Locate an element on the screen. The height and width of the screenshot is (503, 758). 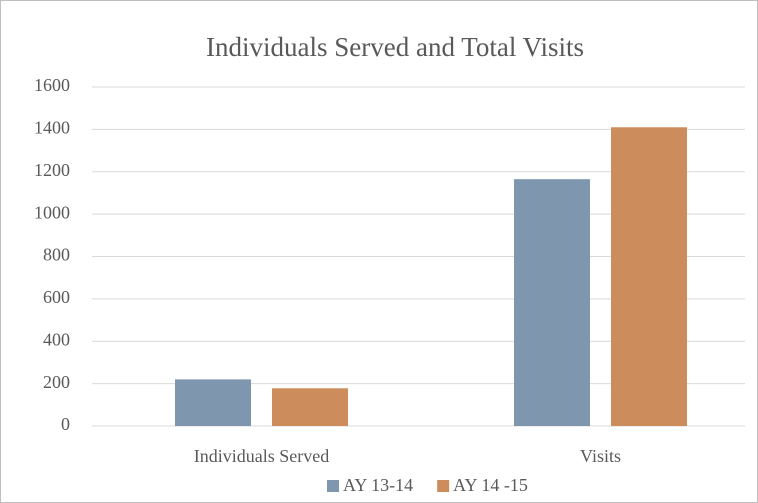
y-tick-label: 800 is located at coordinates (56, 255).